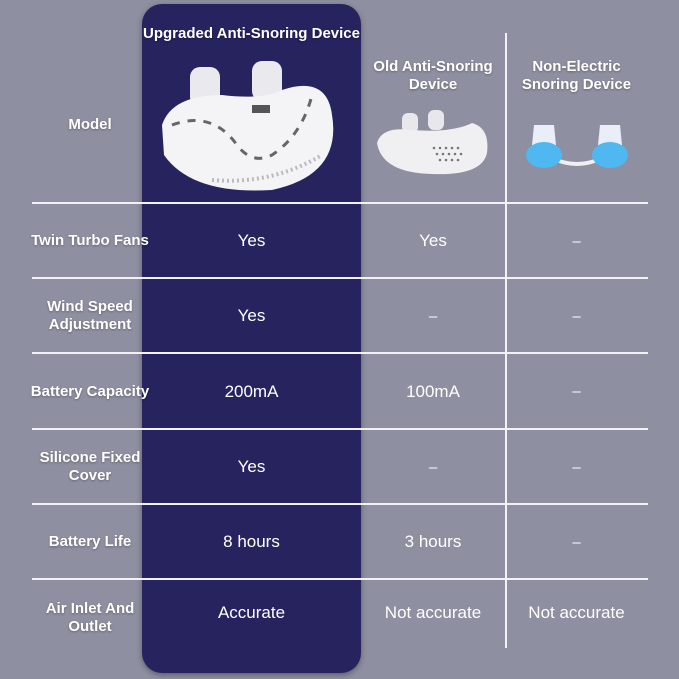  Describe the element at coordinates (251, 33) in the screenshot. I see `column-title-upgraded: Upgraded Anti-Snoring Device` at that location.